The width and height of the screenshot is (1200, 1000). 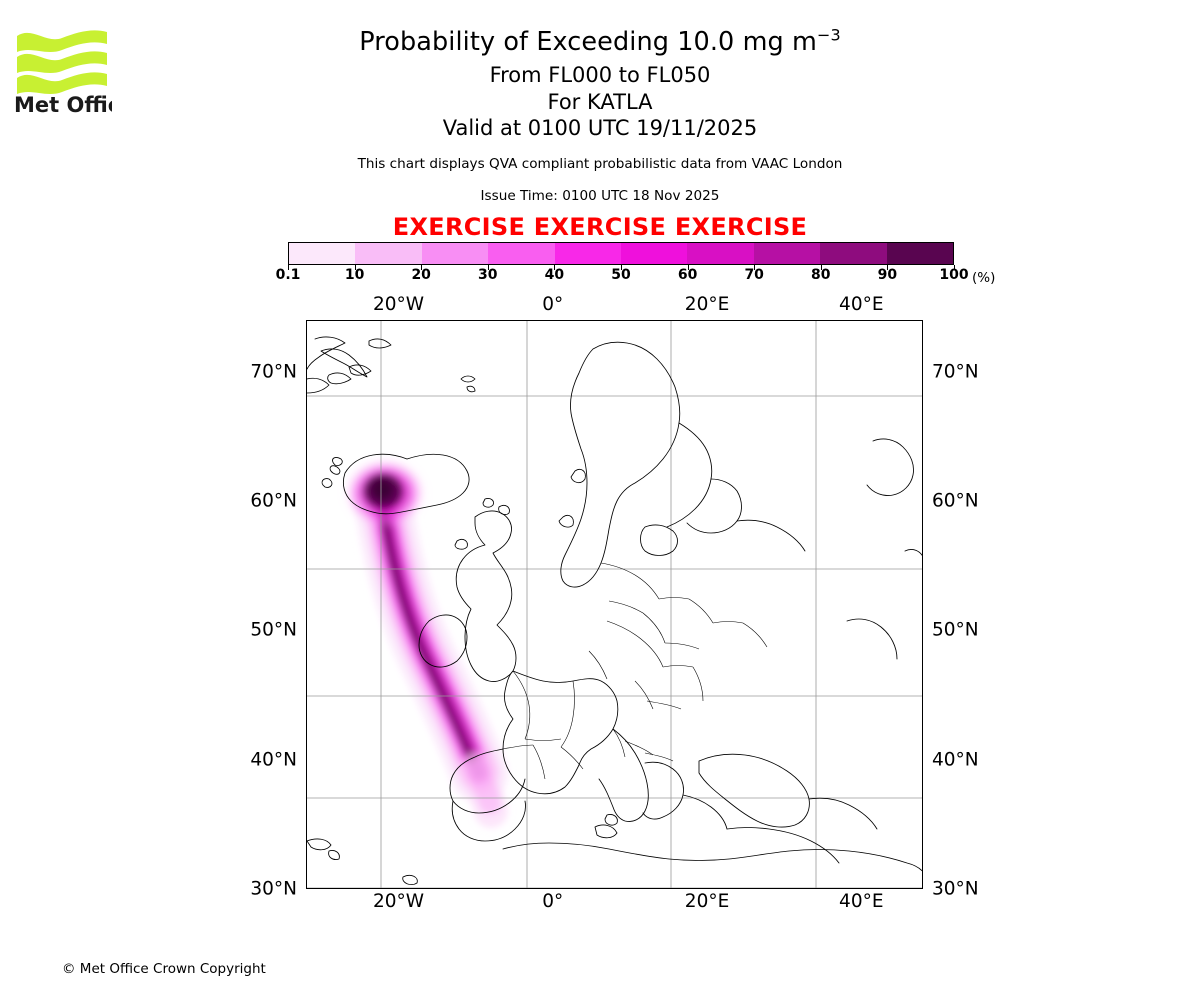 I want to click on issue-time: Issue Time: 0100 UTC 18 Nov 2025, so click(x=600, y=196).